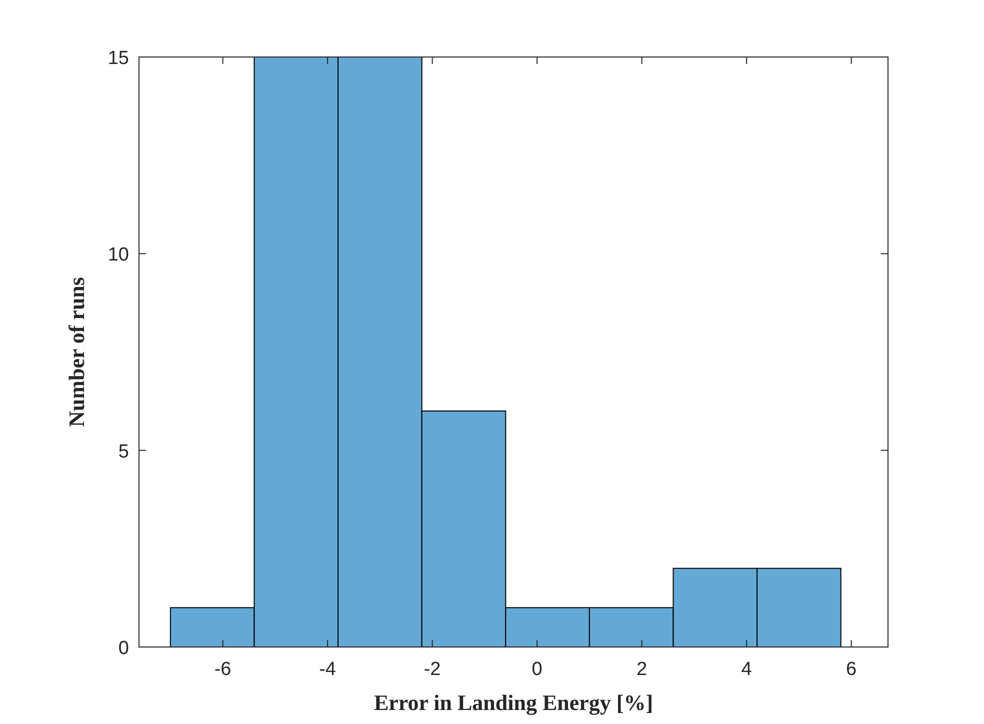  What do you see at coordinates (123, 451) in the screenshot?
I see `y-tick-label: 5` at bounding box center [123, 451].